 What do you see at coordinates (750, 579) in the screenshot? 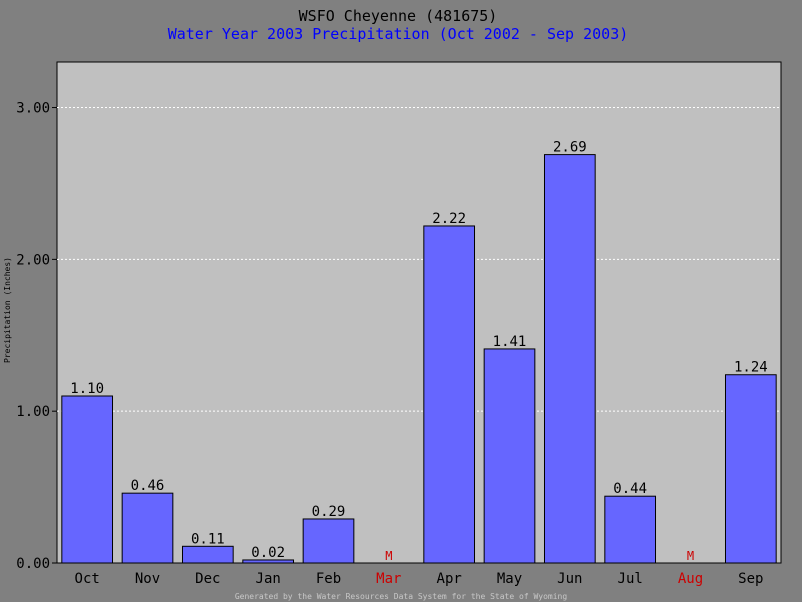
I see `x-tick-label: Sep` at bounding box center [750, 579].